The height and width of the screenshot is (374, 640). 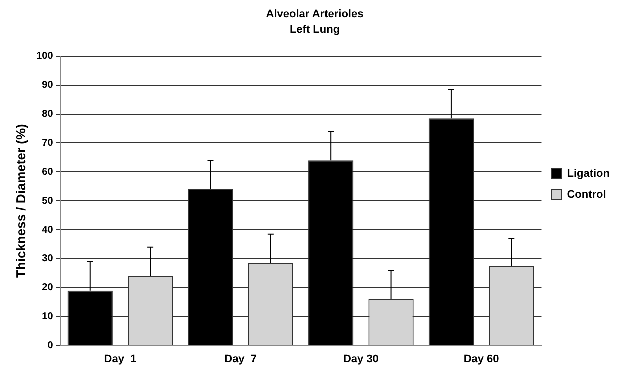 I want to click on y-tick-label: 40, so click(x=48, y=230).